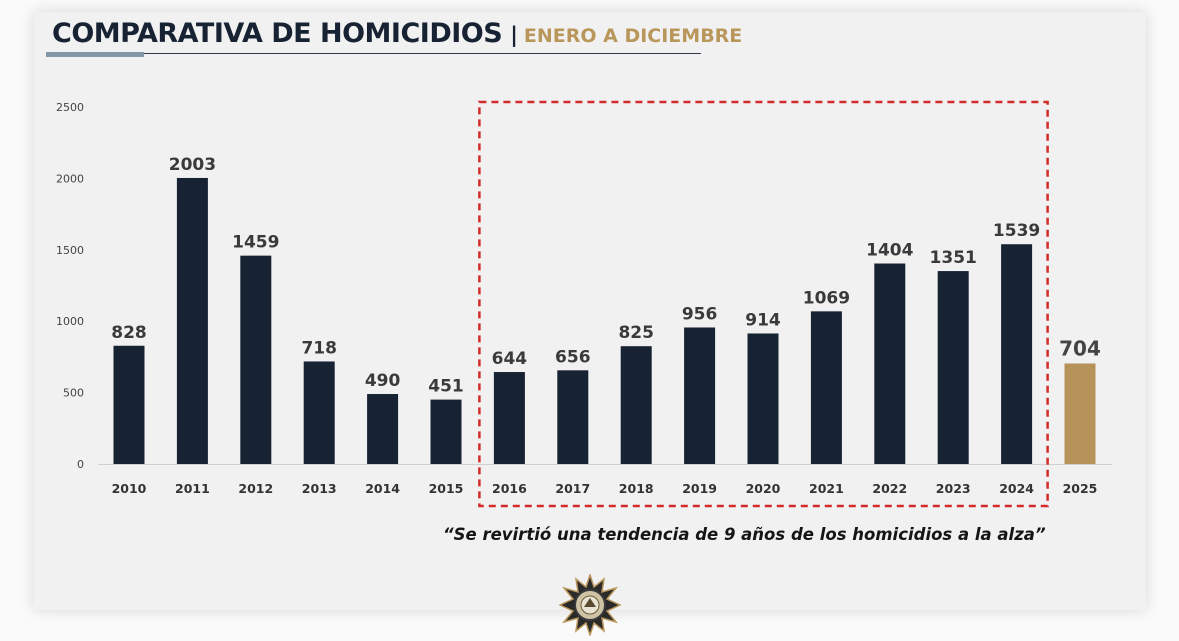 This screenshot has height=641, width=1179. Describe the element at coordinates (255, 243) in the screenshot. I see `data-label-2012: 1459` at that location.